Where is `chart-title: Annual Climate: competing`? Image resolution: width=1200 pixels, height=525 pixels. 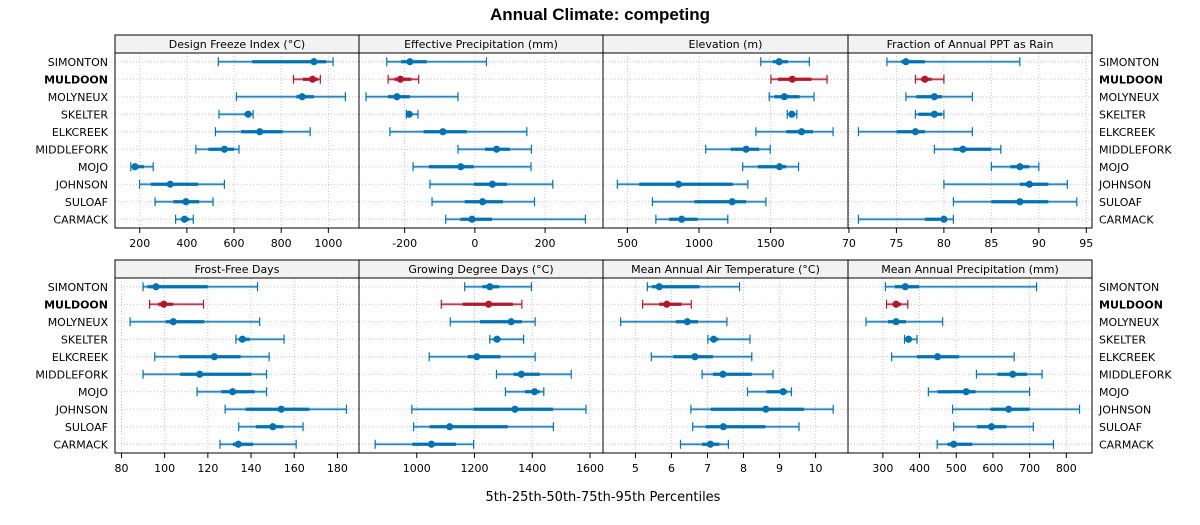 chart-title: Annual Climate: competing is located at coordinates (600, 14).